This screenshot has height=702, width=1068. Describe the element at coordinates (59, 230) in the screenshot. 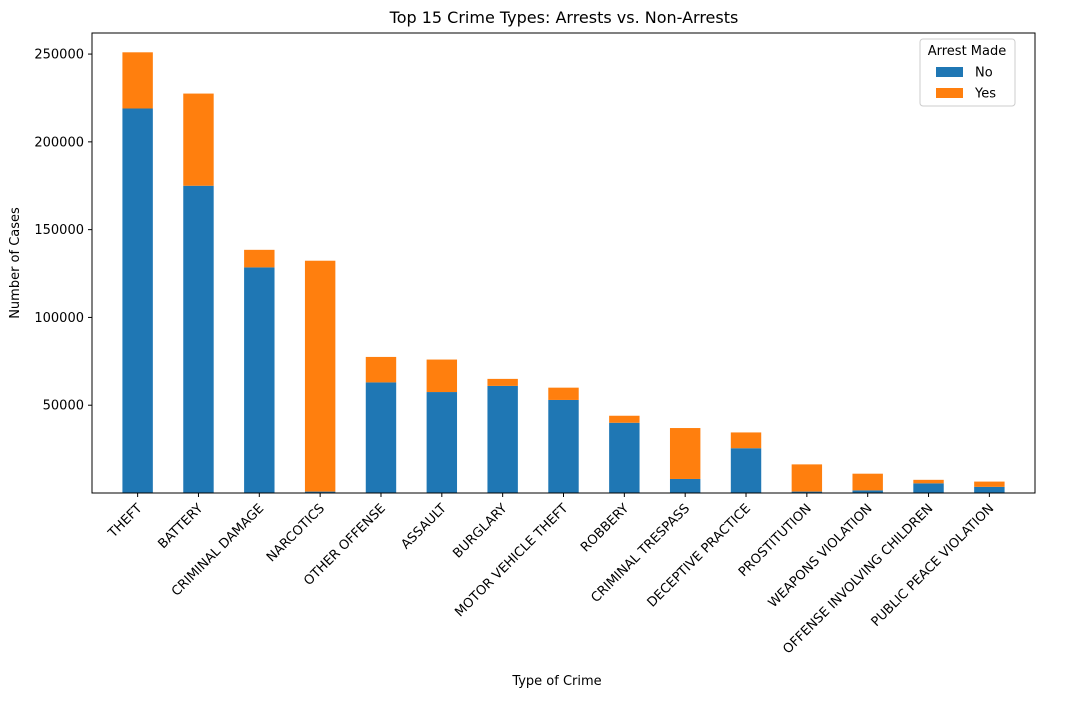

I see `y-tick-label: 150000` at that location.